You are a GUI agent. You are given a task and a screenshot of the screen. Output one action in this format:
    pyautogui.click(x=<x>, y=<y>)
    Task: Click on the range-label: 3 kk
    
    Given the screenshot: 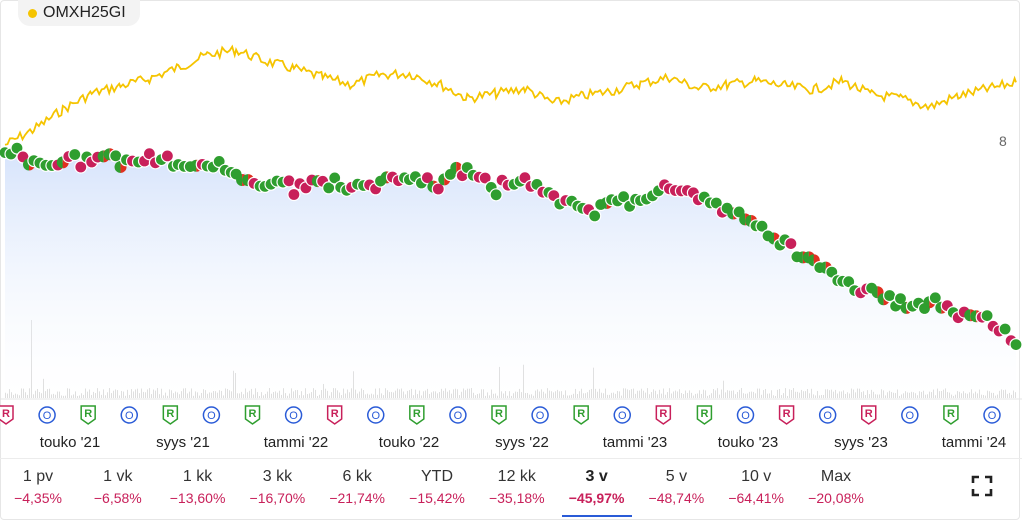 What is the action you would take?
    pyautogui.click(x=277, y=476)
    